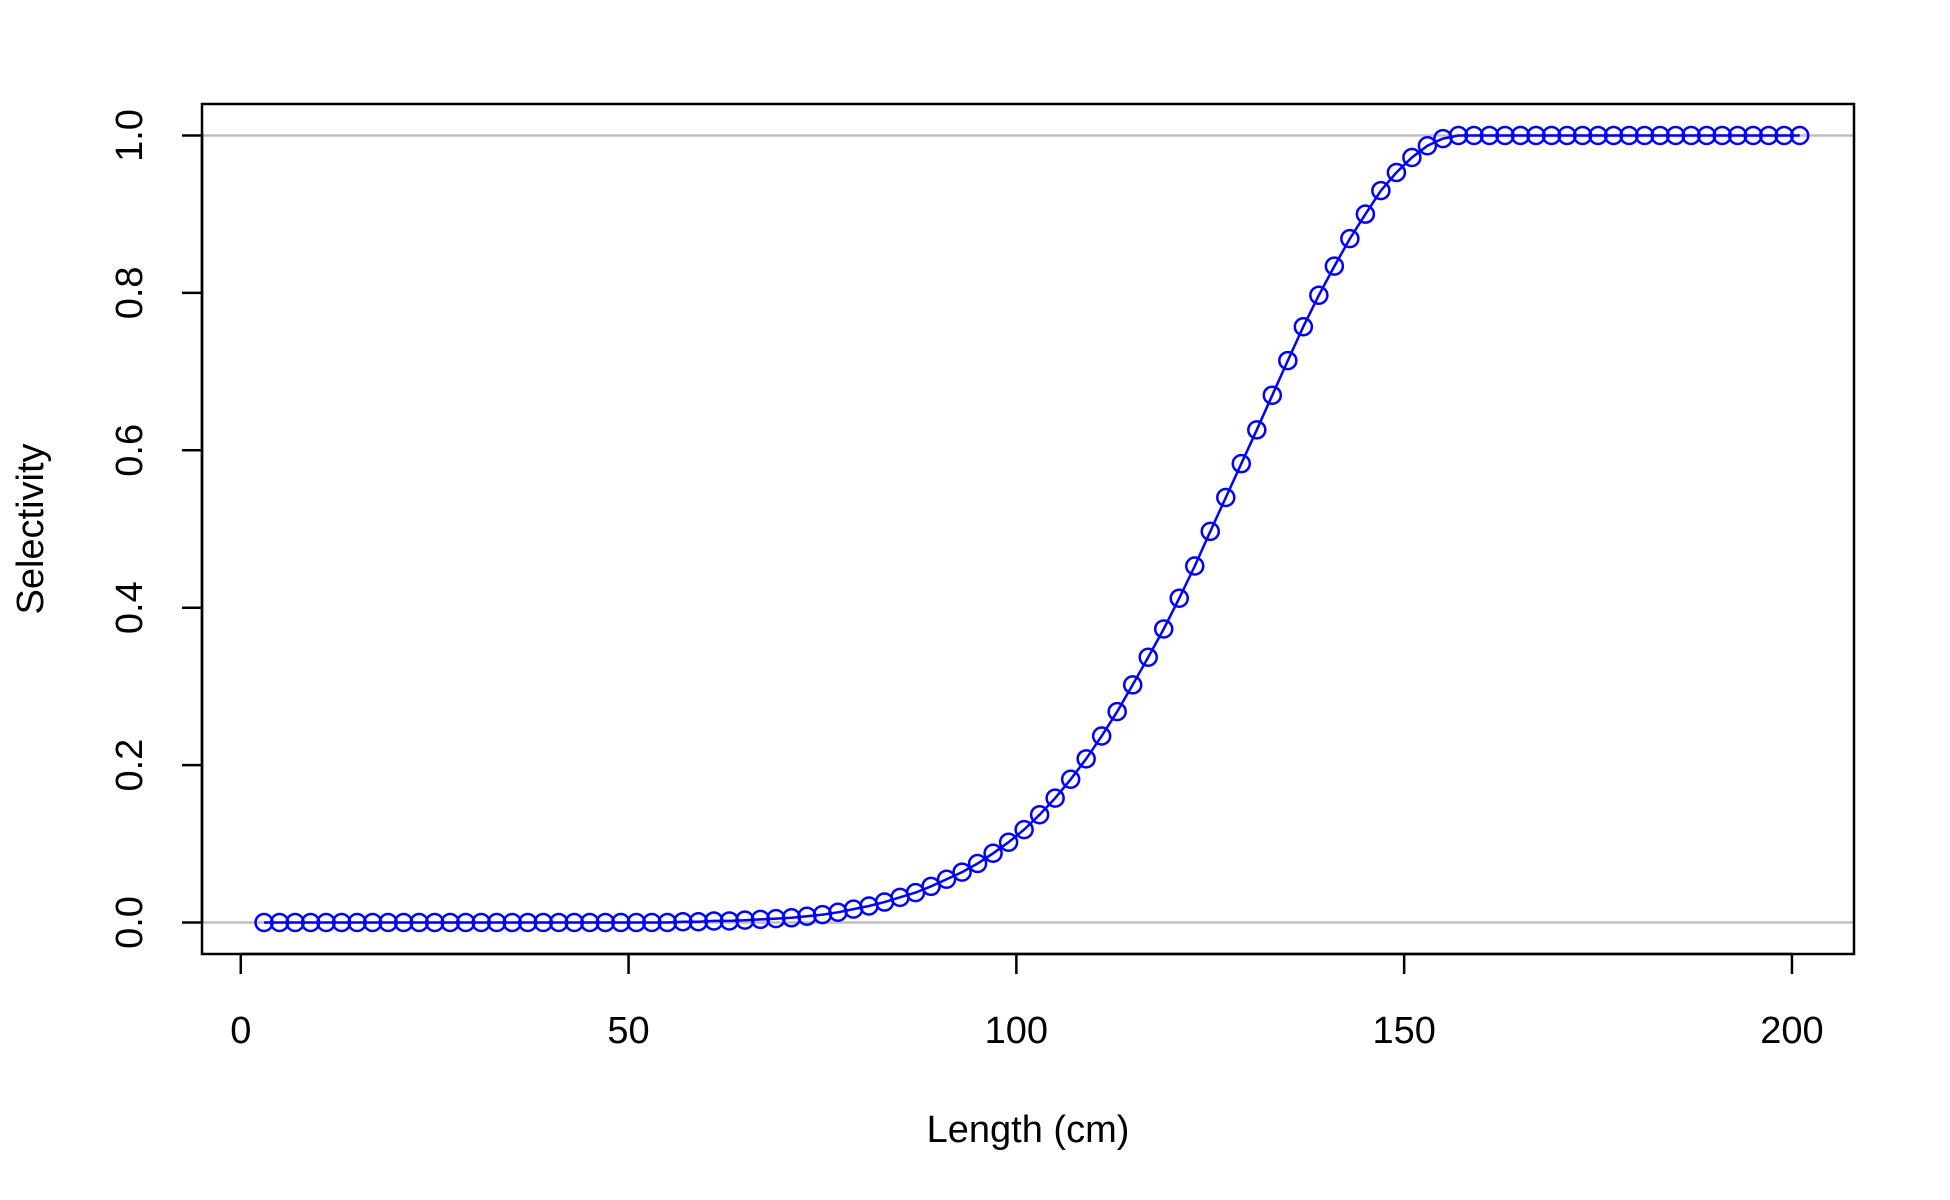  What do you see at coordinates (31, 528) in the screenshot?
I see `y-axis-label: Selectivity` at bounding box center [31, 528].